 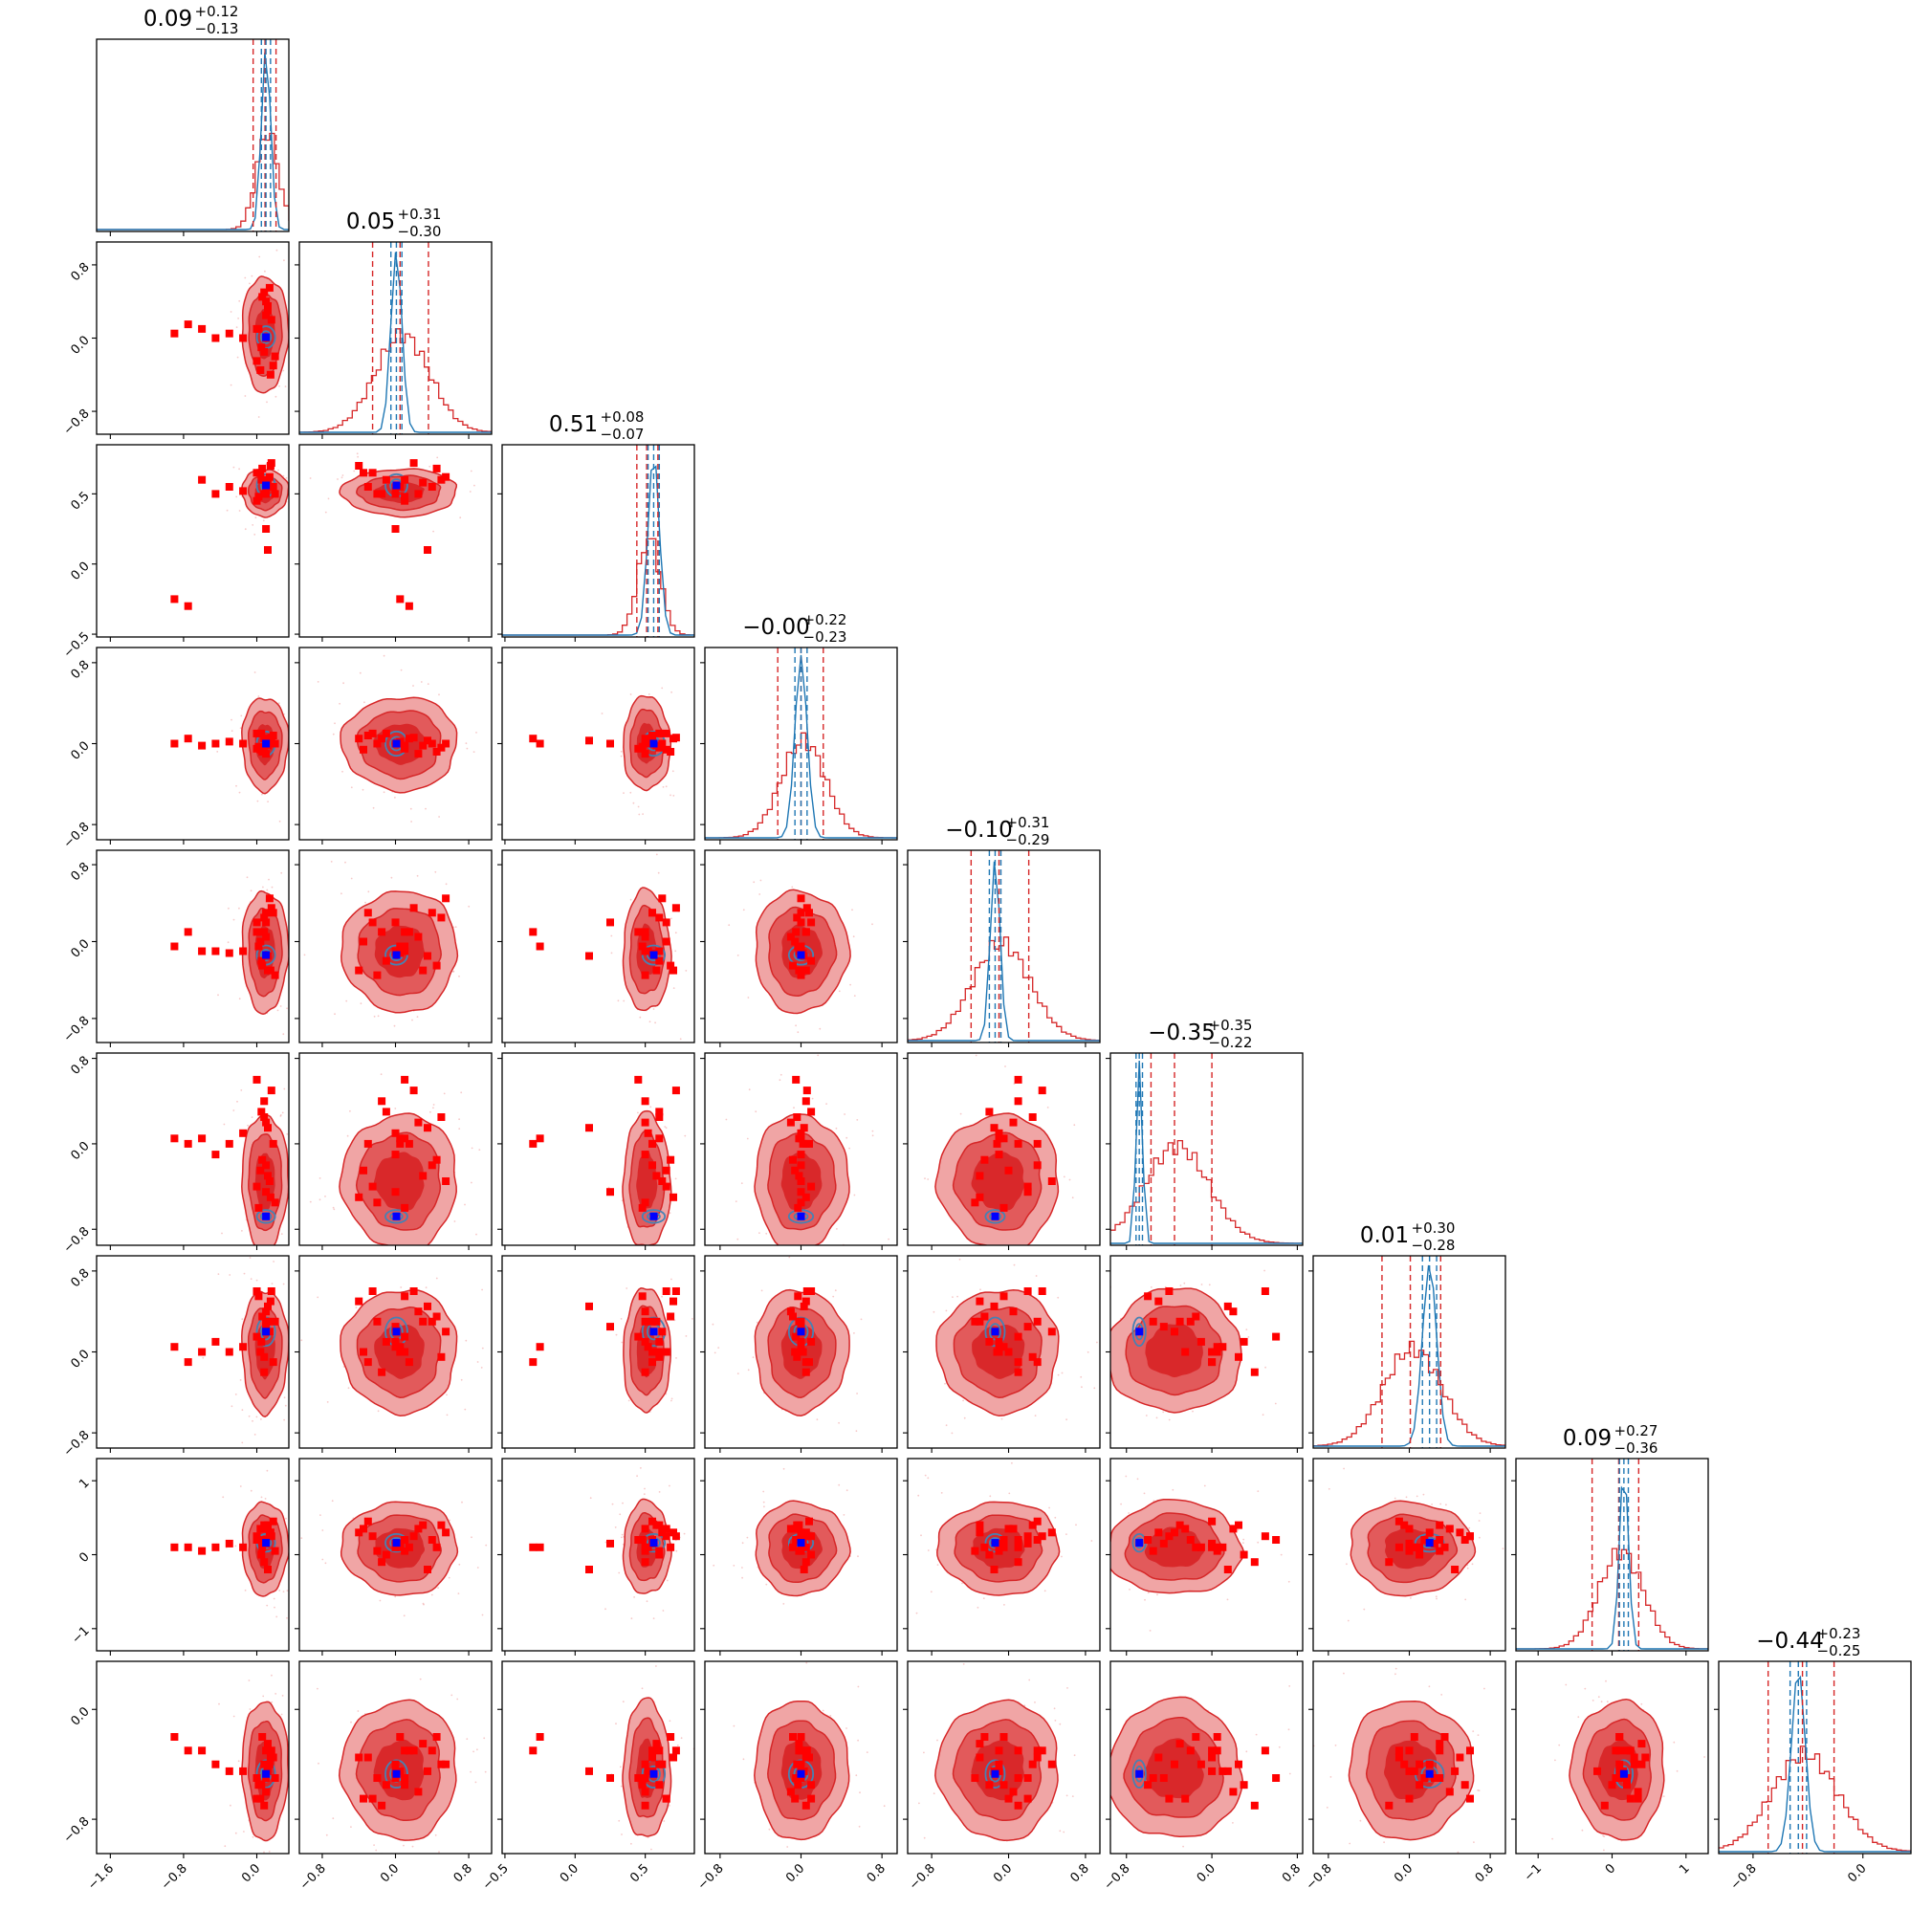 I want to click on panel-title-minus-0: −0.13, so click(x=217, y=28).